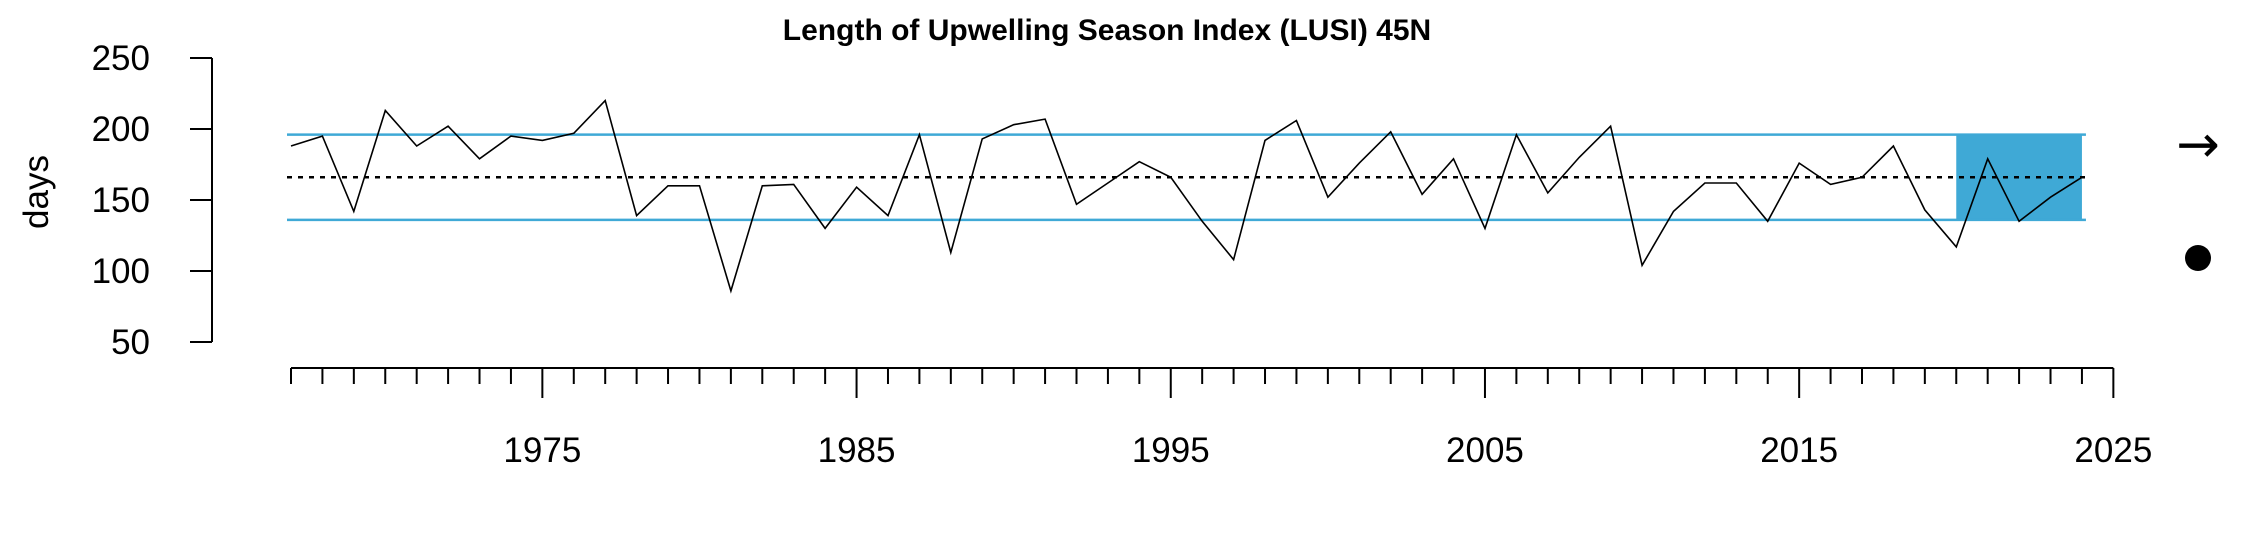 The width and height of the screenshot is (2250, 540). What do you see at coordinates (36, 192) in the screenshot?
I see `y-axis-label: days` at bounding box center [36, 192].